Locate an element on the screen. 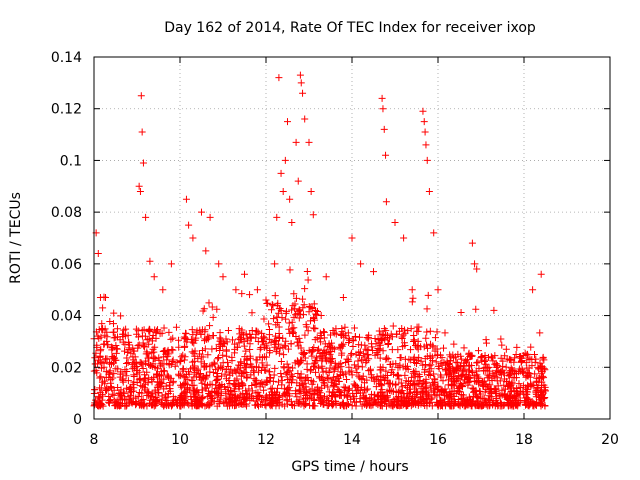 This screenshot has width=640, height=480. x-axis-label: GPS time / hours is located at coordinates (349, 467).